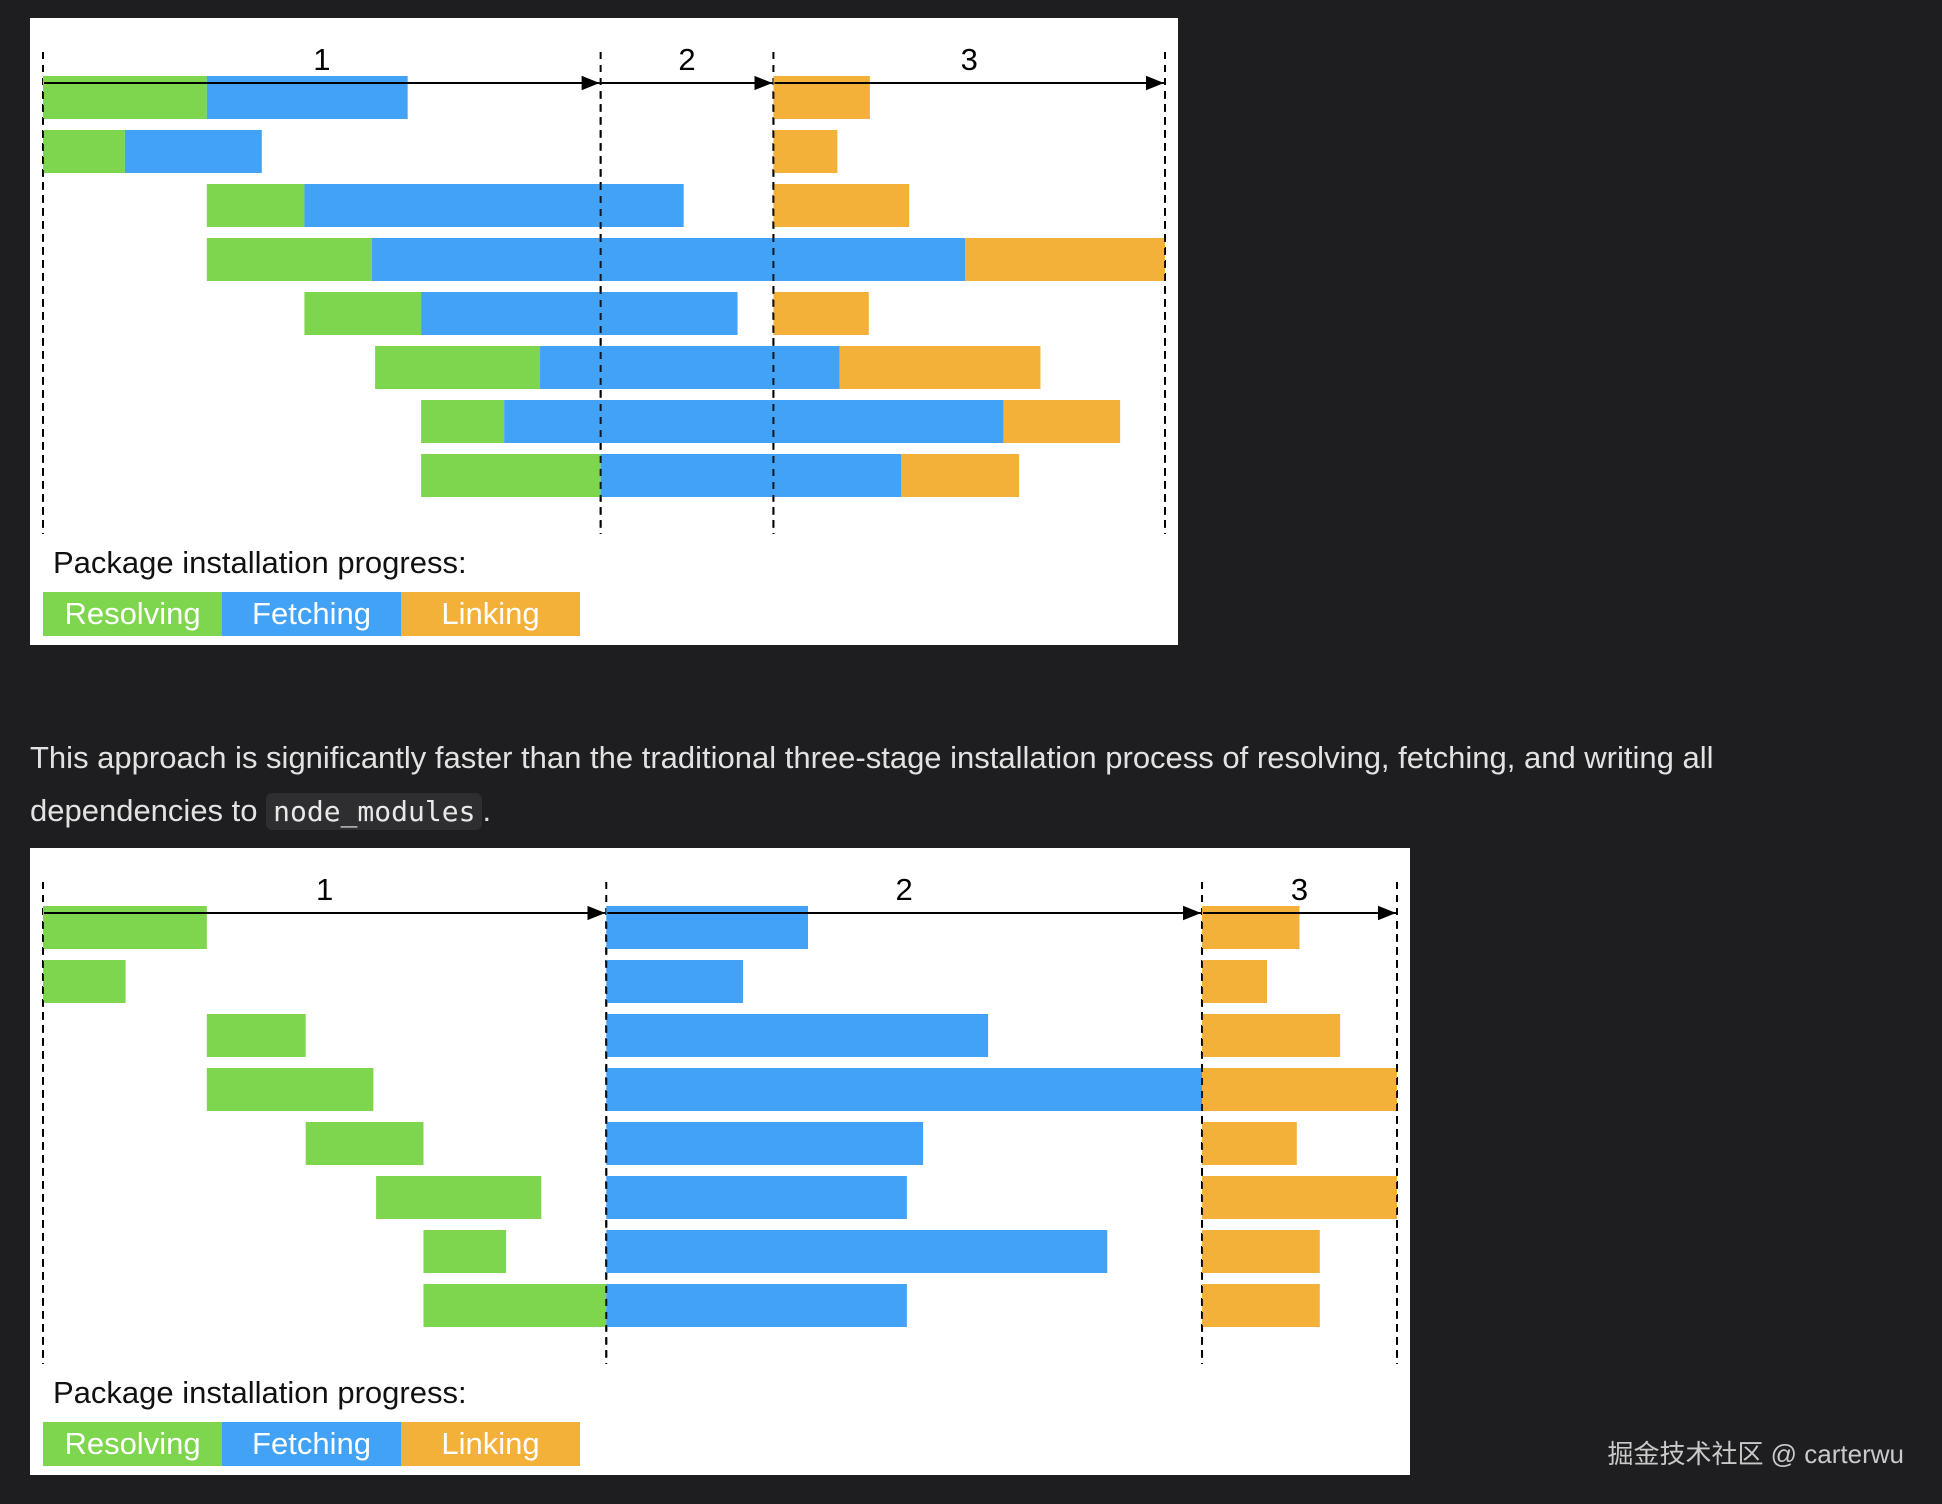 Image resolution: width=1942 pixels, height=1504 pixels. Describe the element at coordinates (374, 811) in the screenshot. I see `inline-code: node_modules` at that location.